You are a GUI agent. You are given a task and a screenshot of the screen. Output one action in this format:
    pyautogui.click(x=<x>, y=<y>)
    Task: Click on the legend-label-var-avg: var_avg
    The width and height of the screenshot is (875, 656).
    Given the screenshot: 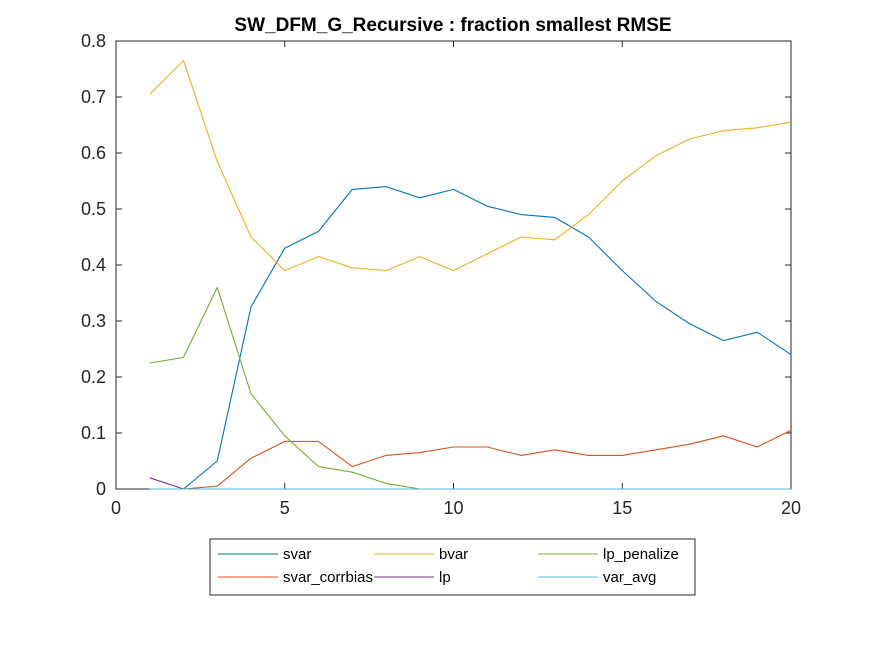 What is the action you would take?
    pyautogui.click(x=629, y=577)
    